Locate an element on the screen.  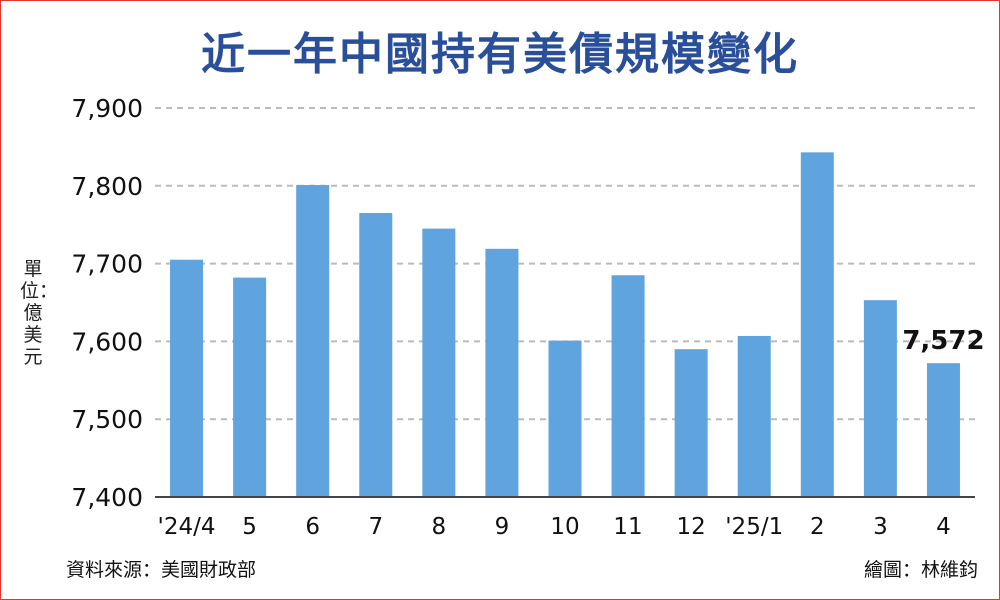
x-tick-label: 12 is located at coordinates (691, 527).